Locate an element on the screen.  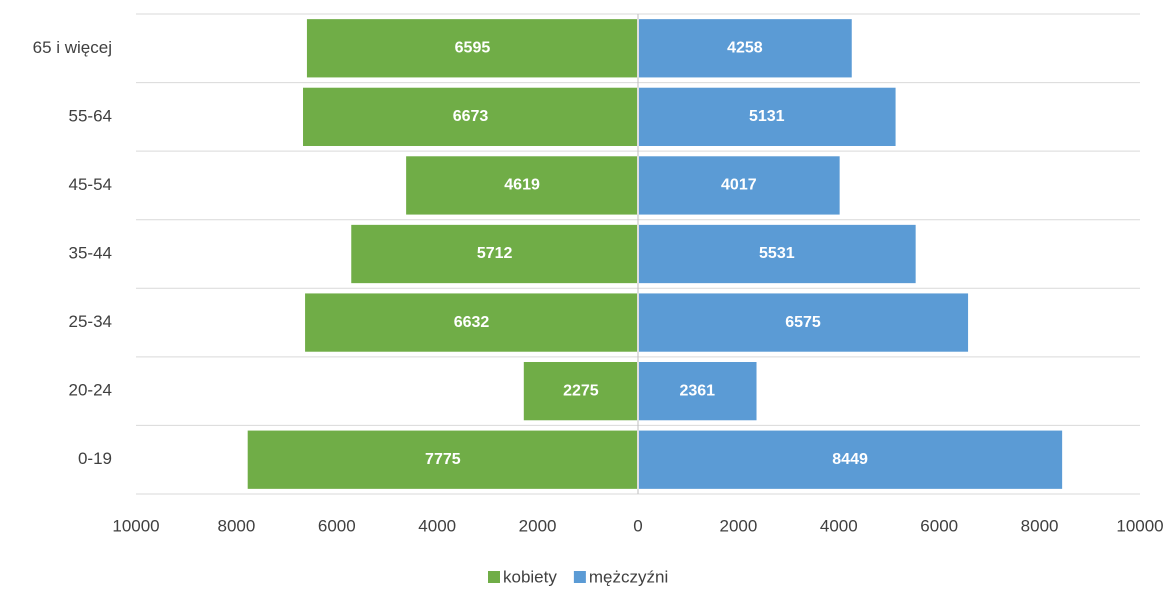
data-label: 4258 is located at coordinates (745, 48).